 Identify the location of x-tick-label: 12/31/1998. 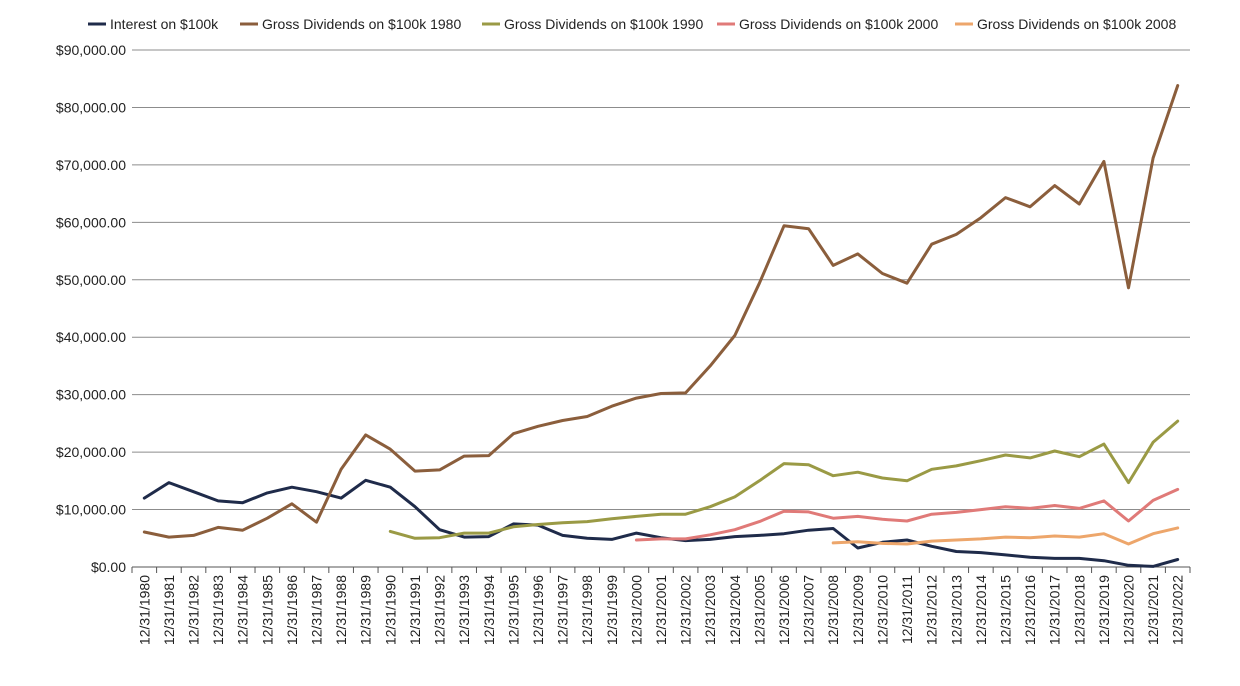
(587, 610).